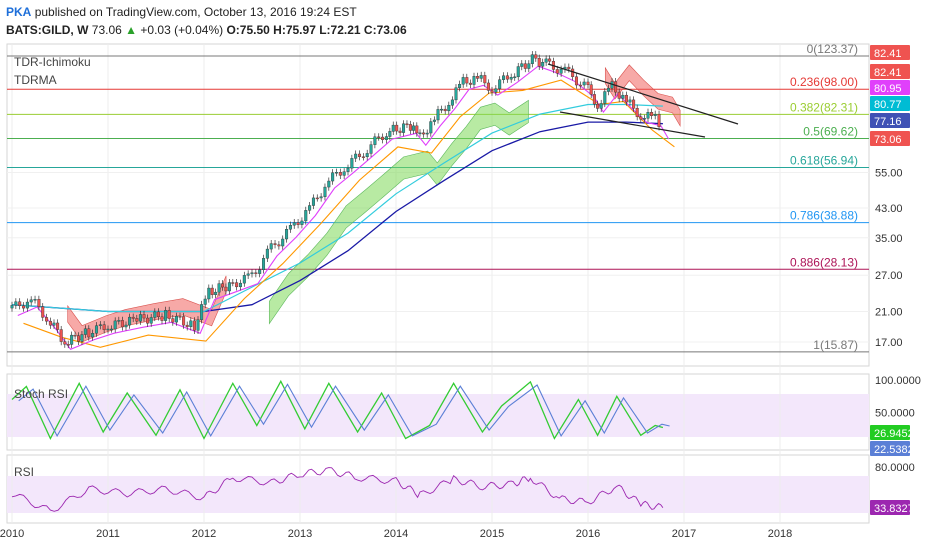  Describe the element at coordinates (889, 312) in the screenshot. I see `y-tick-label: 21.00` at that location.